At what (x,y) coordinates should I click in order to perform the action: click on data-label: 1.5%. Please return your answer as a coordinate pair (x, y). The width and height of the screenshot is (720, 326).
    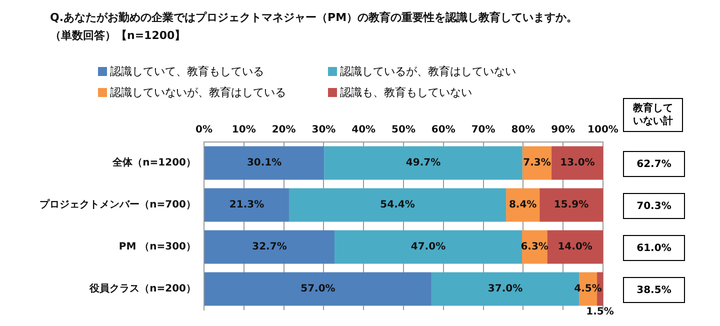
    Looking at the image, I should click on (600, 312).